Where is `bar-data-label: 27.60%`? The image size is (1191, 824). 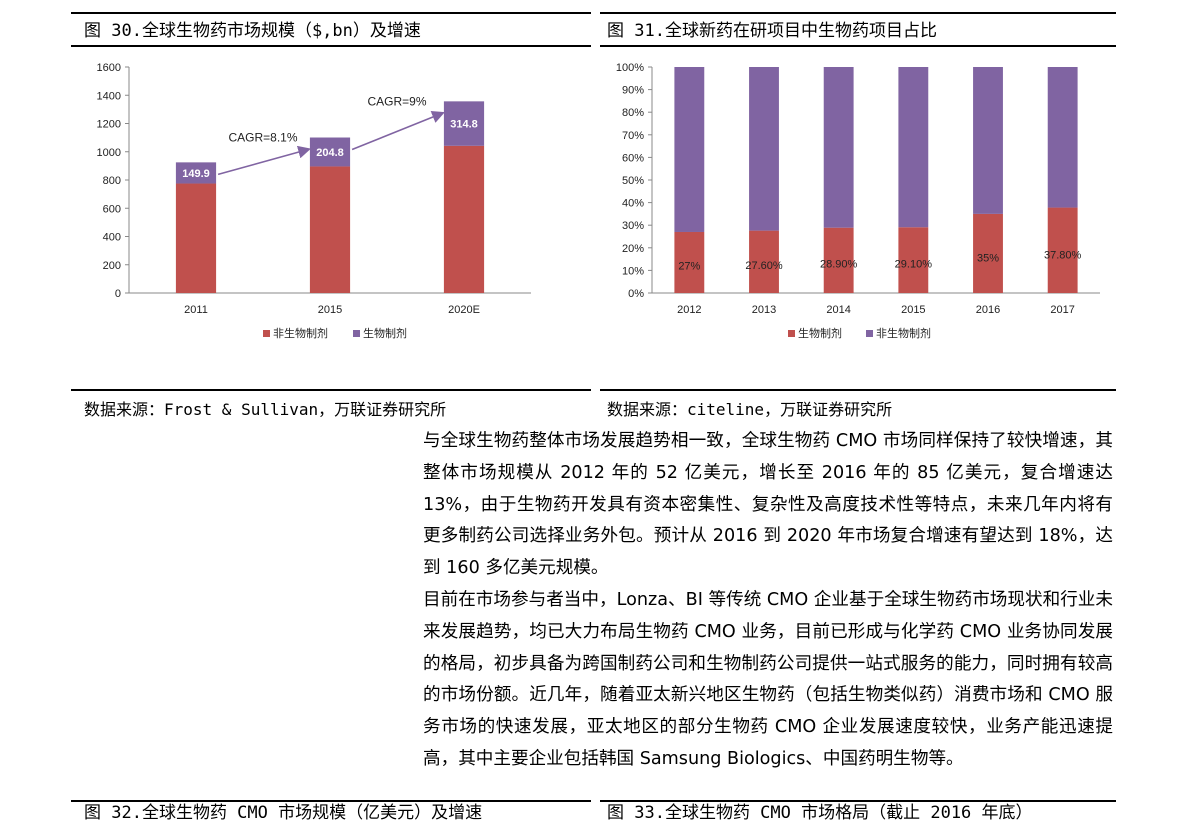 bar-data-label: 27.60% is located at coordinates (764, 266).